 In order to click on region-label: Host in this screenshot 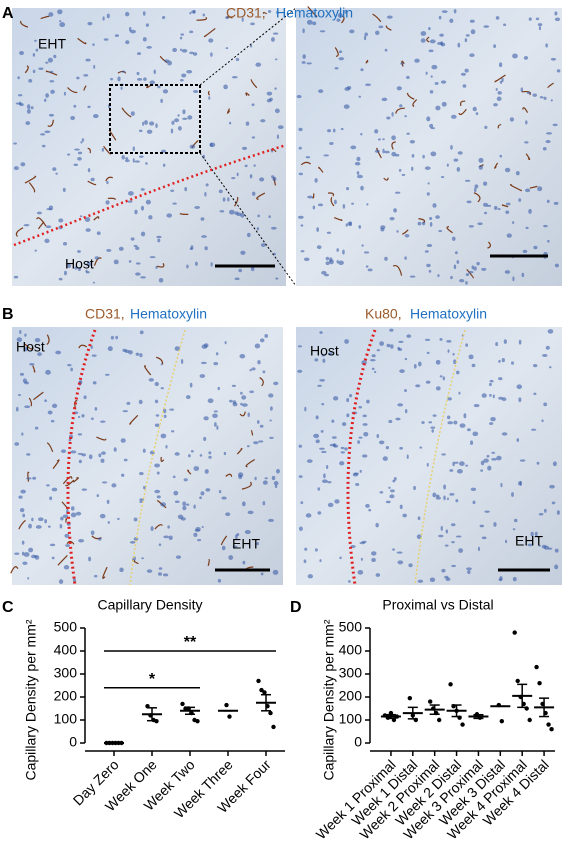, I will do `click(30, 347)`.